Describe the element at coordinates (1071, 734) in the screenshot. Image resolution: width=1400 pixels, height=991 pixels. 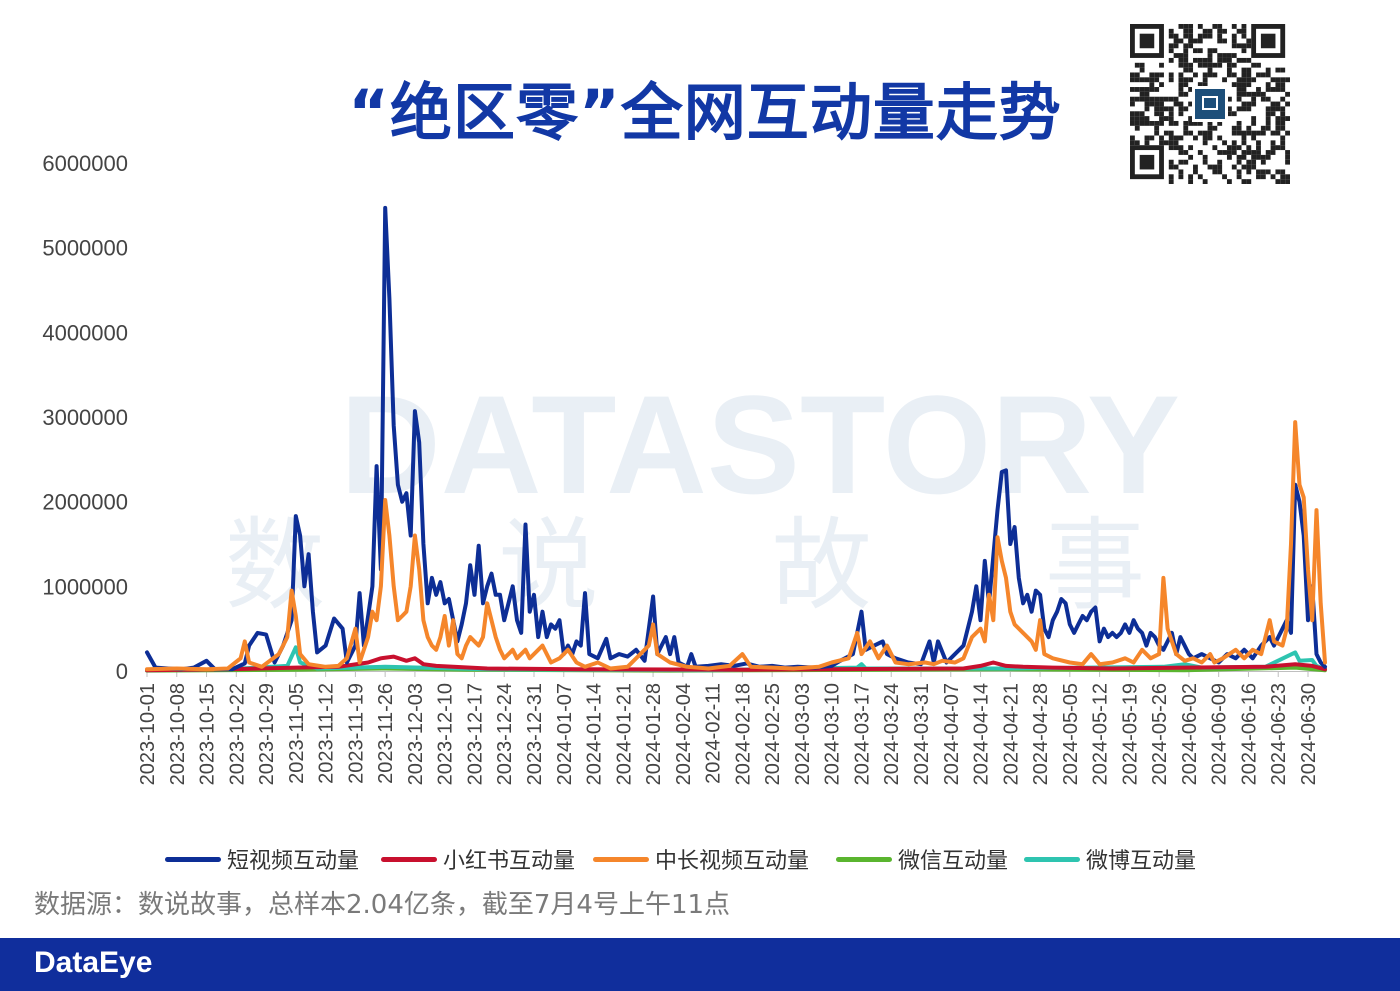
I see `x-tick-label: 2024-05-05` at that location.